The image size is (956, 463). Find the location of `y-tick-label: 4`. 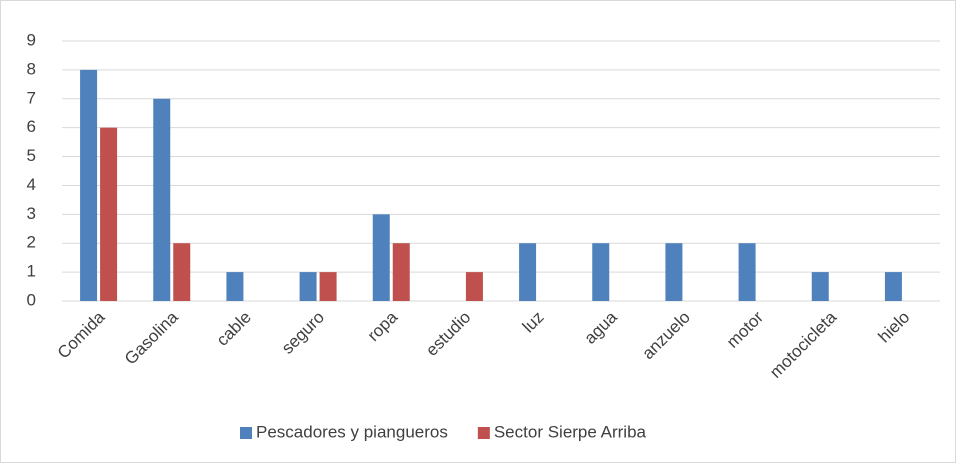

y-tick-label: 4 is located at coordinates (31, 184).